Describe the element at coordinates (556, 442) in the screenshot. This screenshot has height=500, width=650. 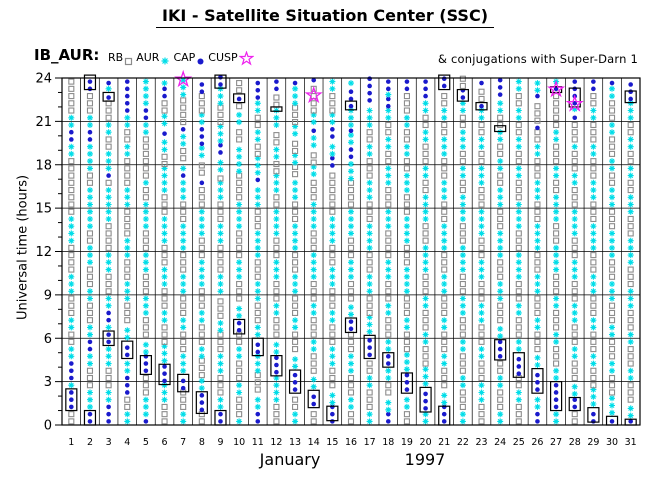
I see `x-tick-label: 27` at that location.